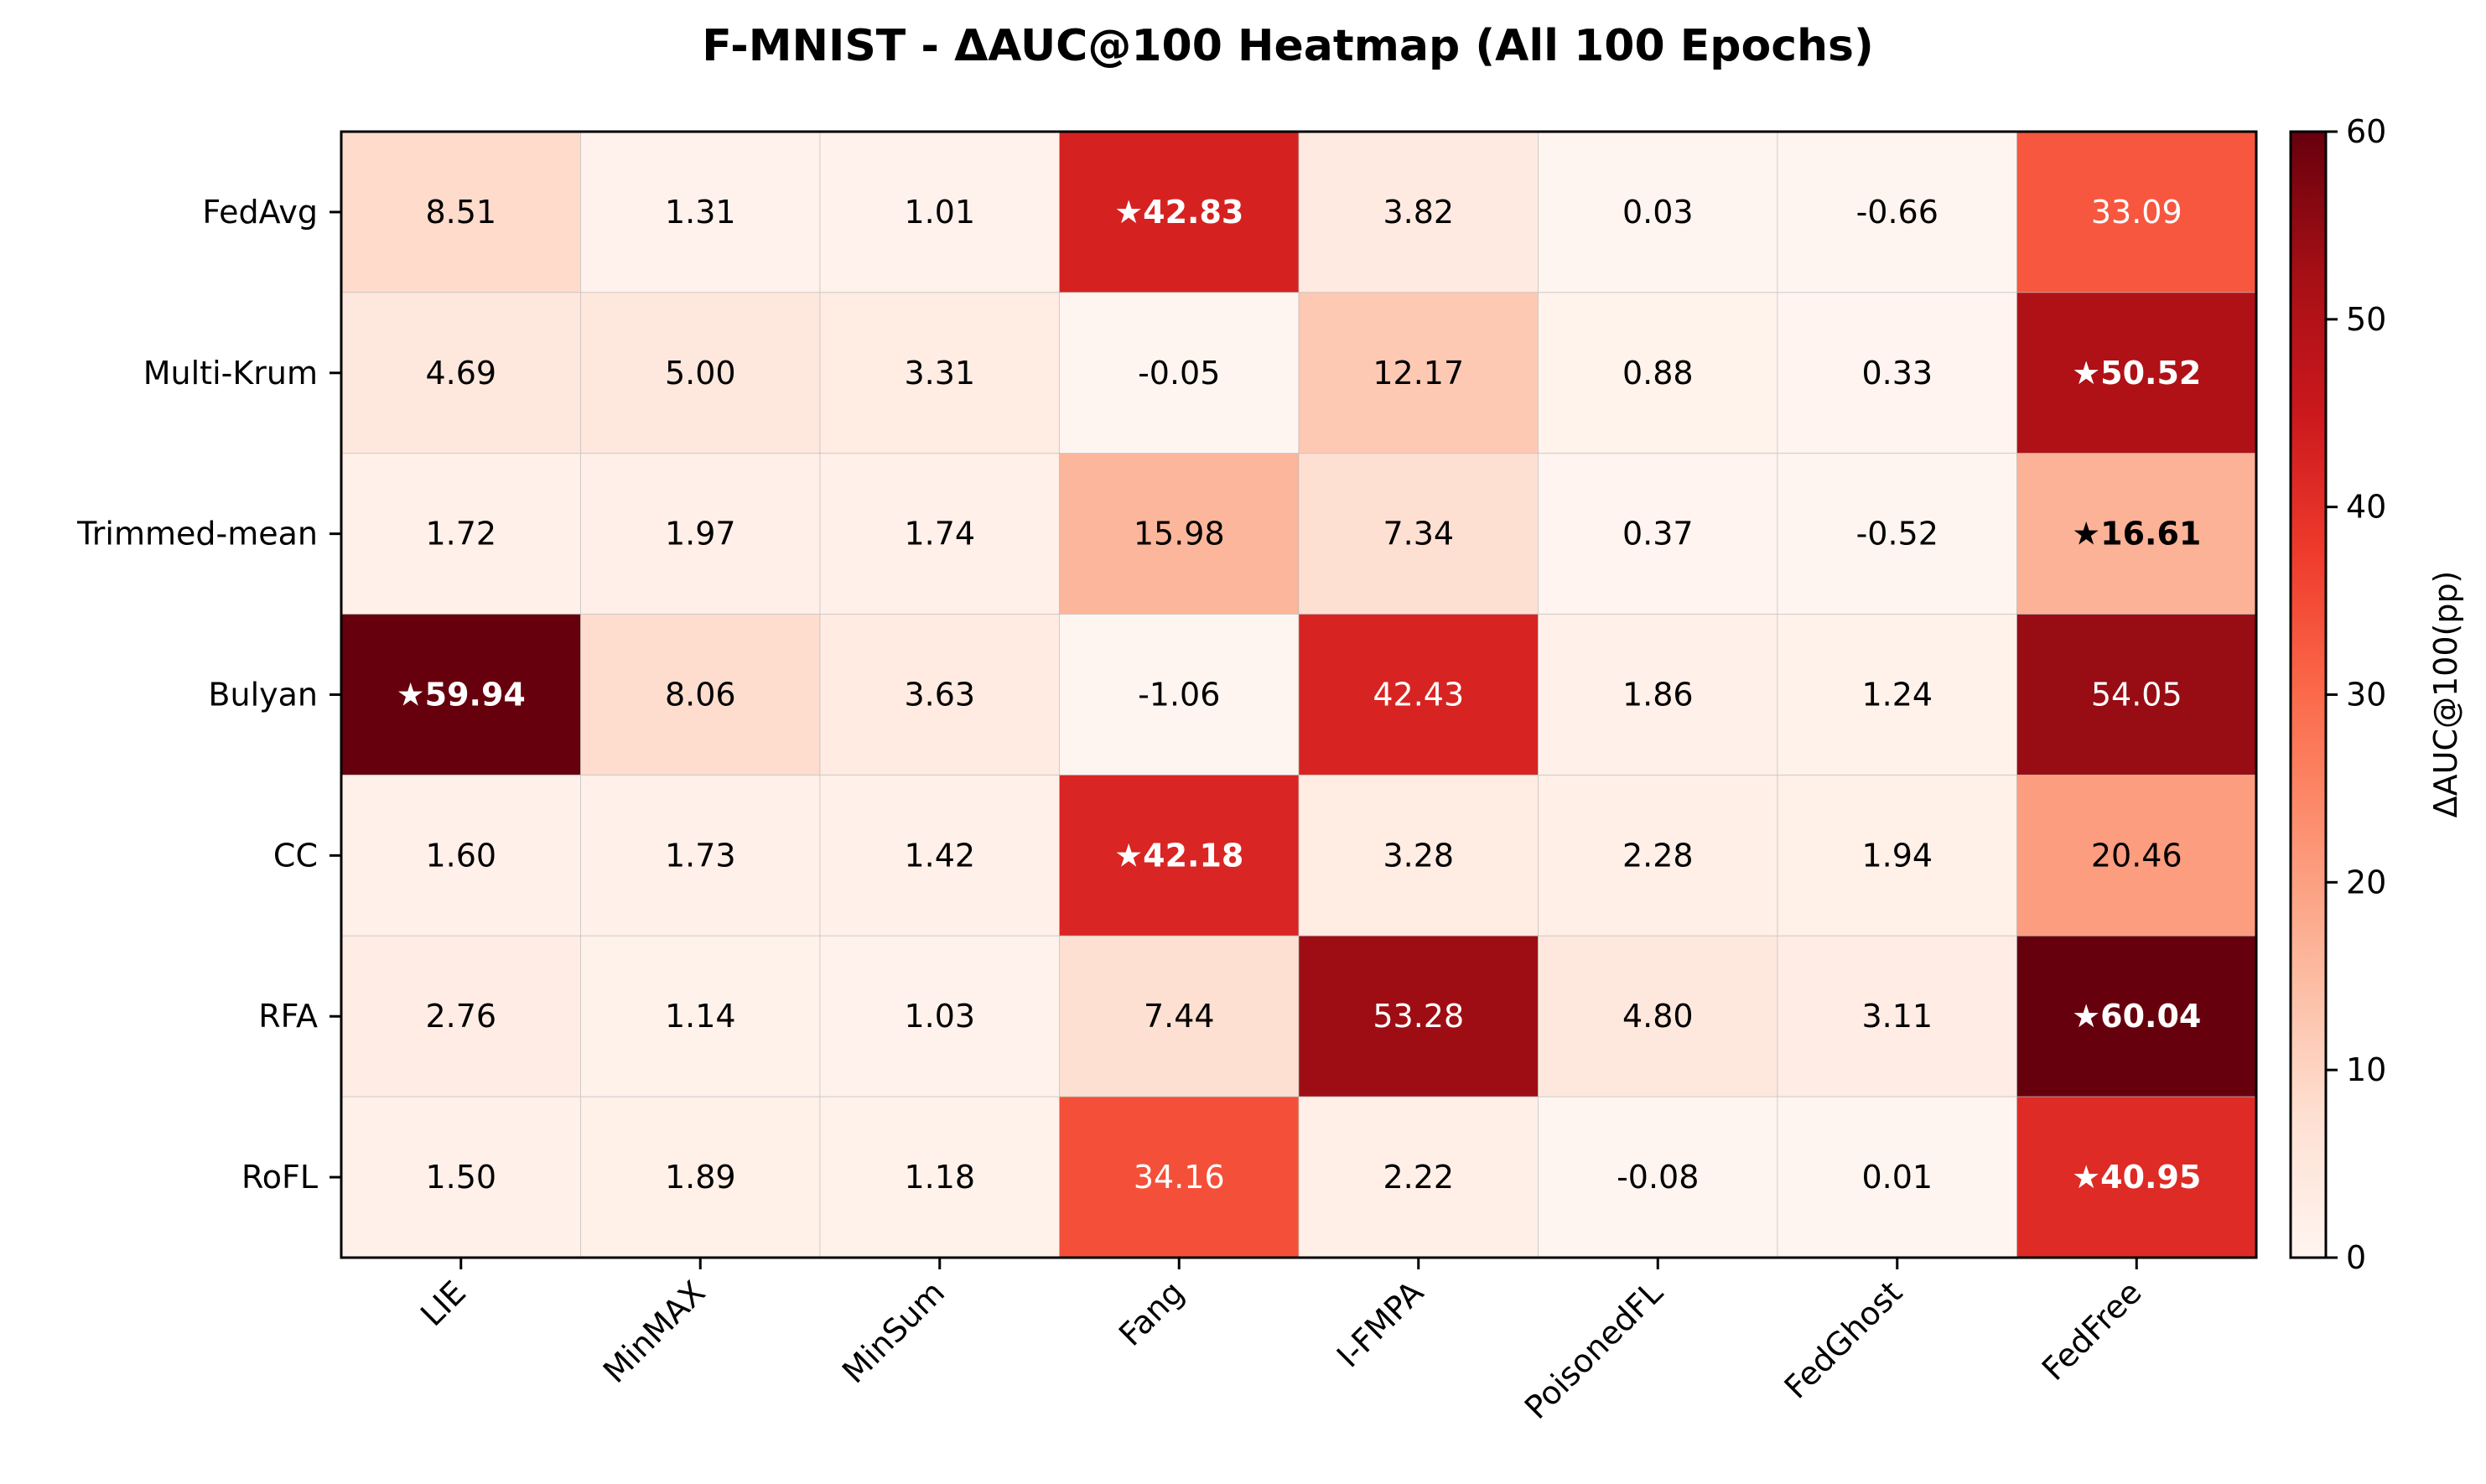 This screenshot has height=1484, width=2486. Describe the element at coordinates (2308, 694) in the screenshot. I see `colorbar-gradient` at that location.